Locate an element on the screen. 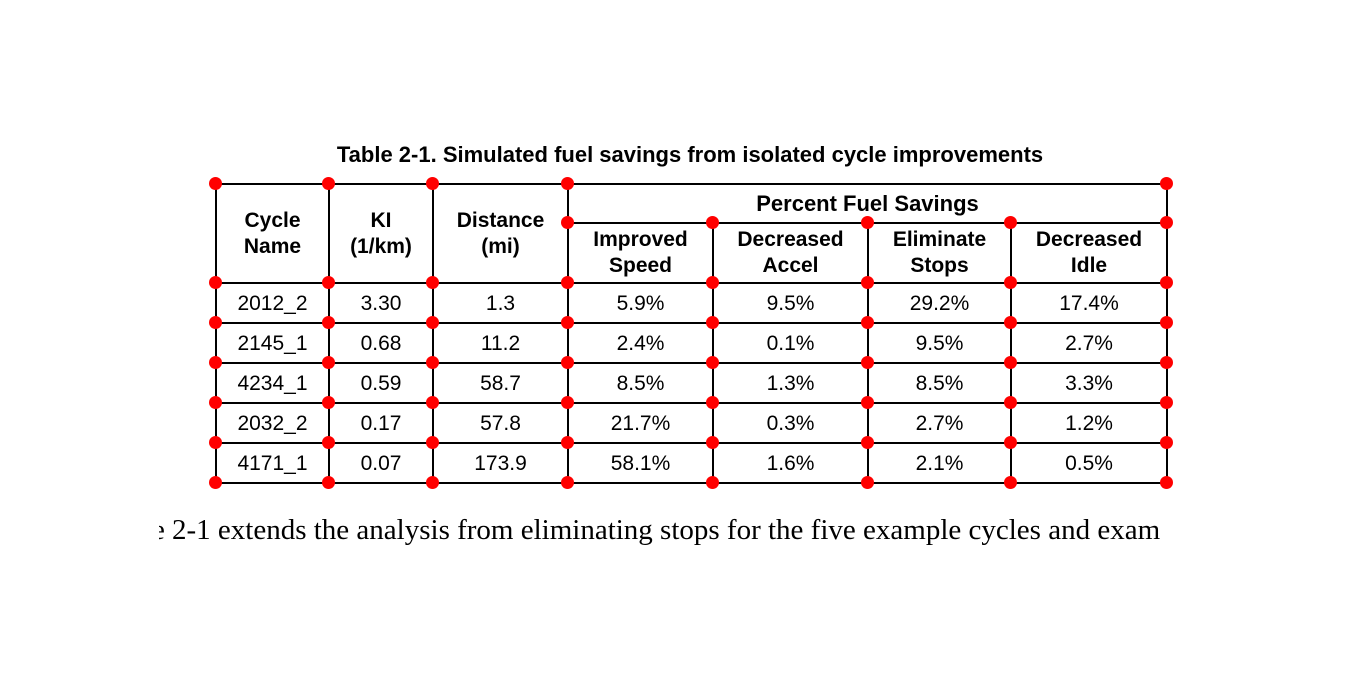 This screenshot has width=1366, height=674. table-cell: 58.7 is located at coordinates (500, 383).